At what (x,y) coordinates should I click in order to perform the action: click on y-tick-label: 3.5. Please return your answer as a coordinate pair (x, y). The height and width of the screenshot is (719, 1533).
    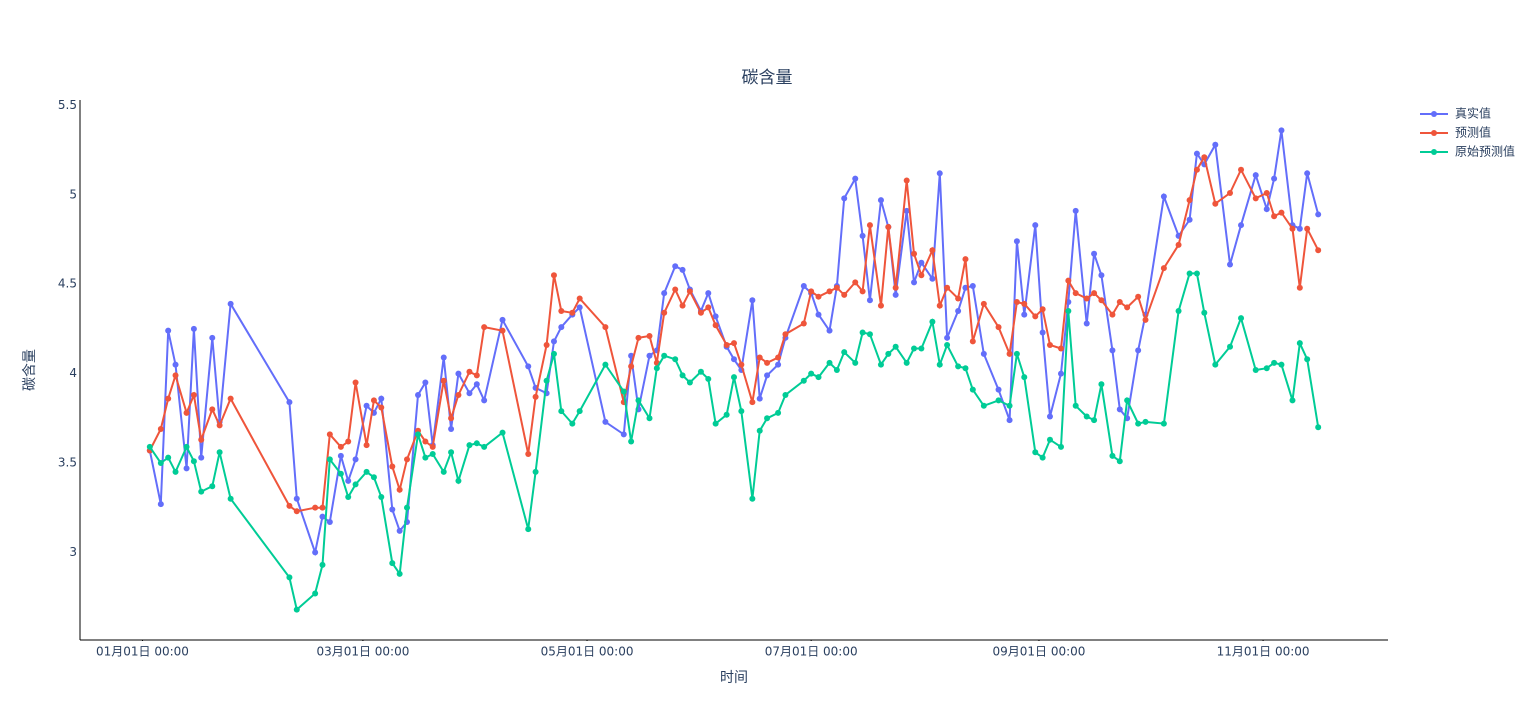
    Looking at the image, I should click on (67, 462).